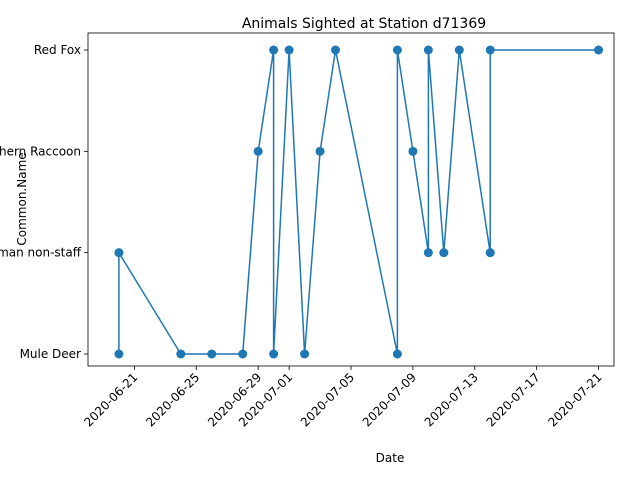 This screenshot has height=480, width=640. What do you see at coordinates (364, 24) in the screenshot?
I see `chart-title: Animals Sighted at Station d71369` at bounding box center [364, 24].